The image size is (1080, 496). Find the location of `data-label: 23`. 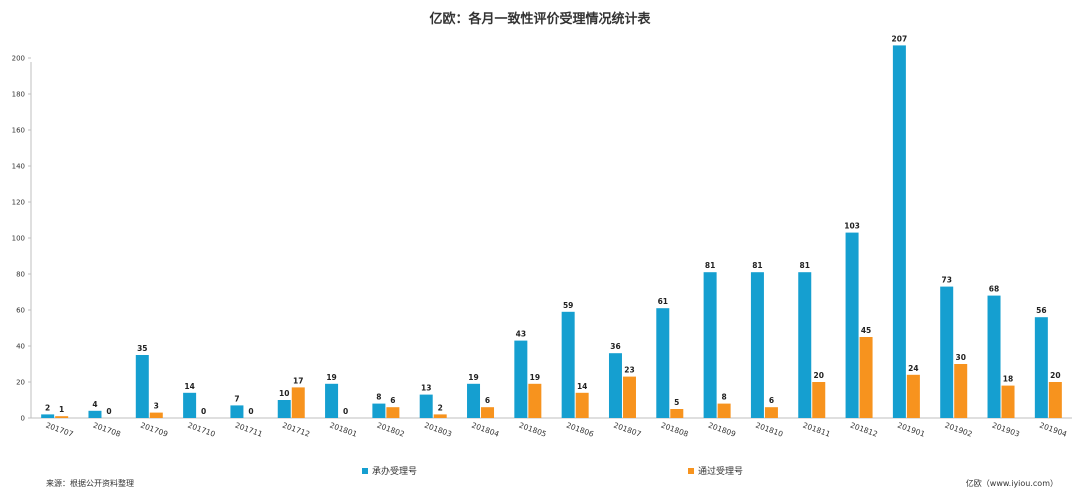

data-label: 23 is located at coordinates (629, 370).